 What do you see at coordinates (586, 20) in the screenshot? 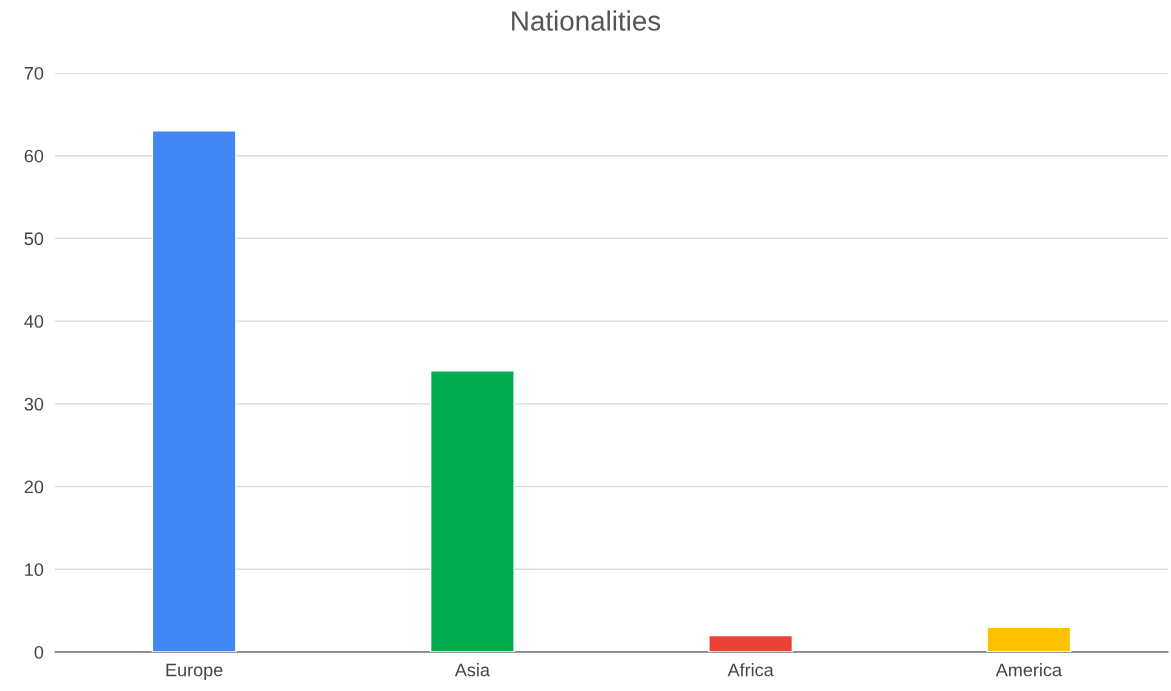
I see `chart-title: Nationalities` at bounding box center [586, 20].